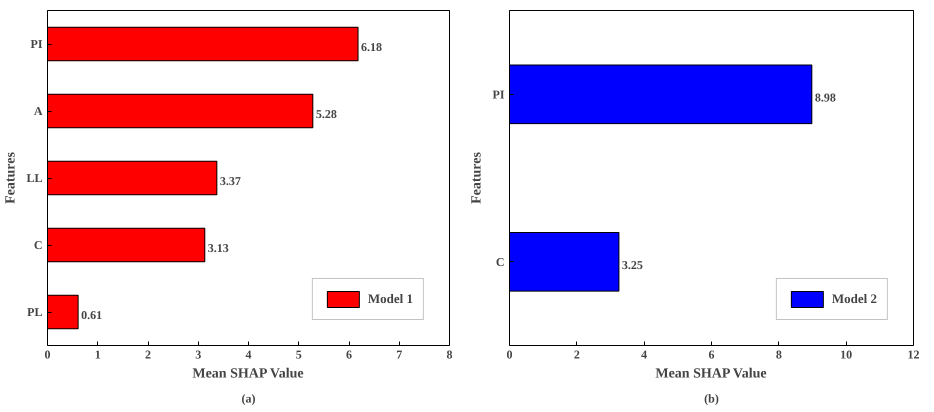  What do you see at coordinates (326, 114) in the screenshot?
I see `data-label: 5.28` at bounding box center [326, 114].